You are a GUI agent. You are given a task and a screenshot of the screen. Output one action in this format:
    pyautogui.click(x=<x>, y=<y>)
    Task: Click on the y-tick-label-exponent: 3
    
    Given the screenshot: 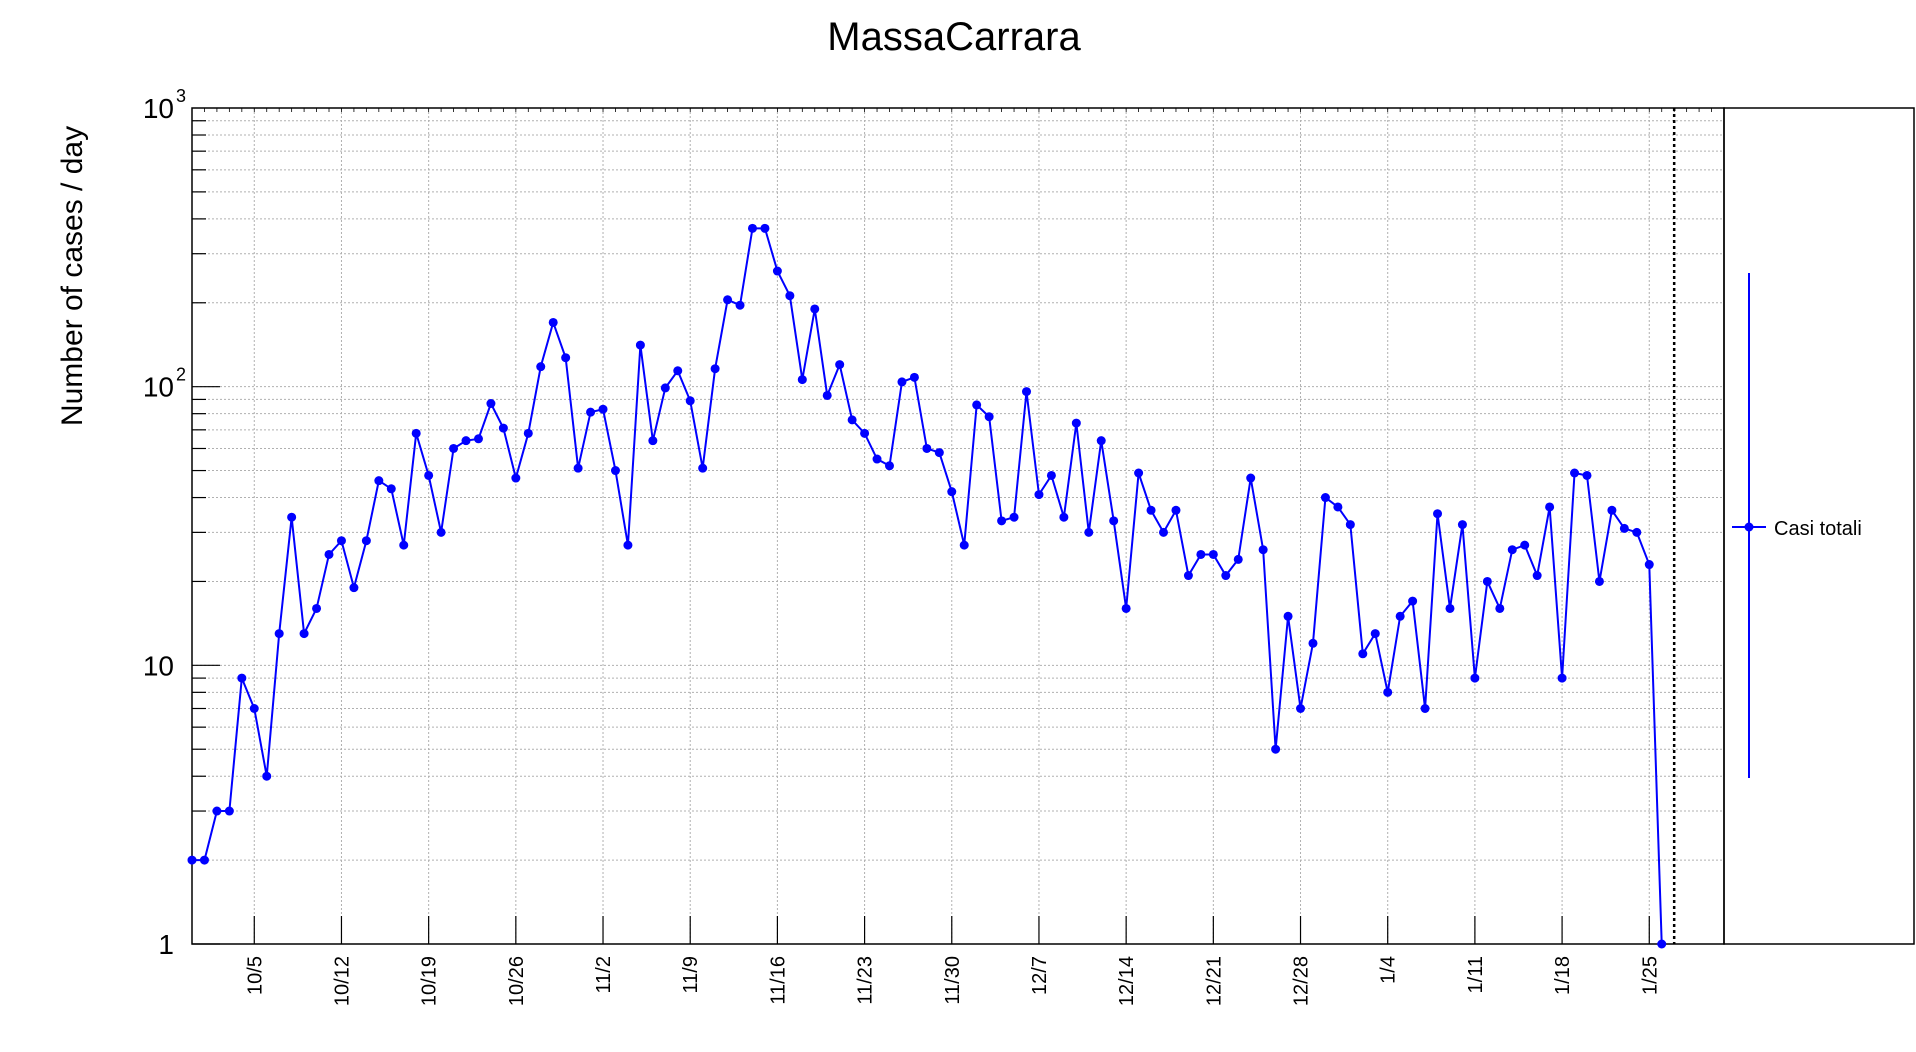 What is the action you would take?
    pyautogui.click(x=181, y=96)
    